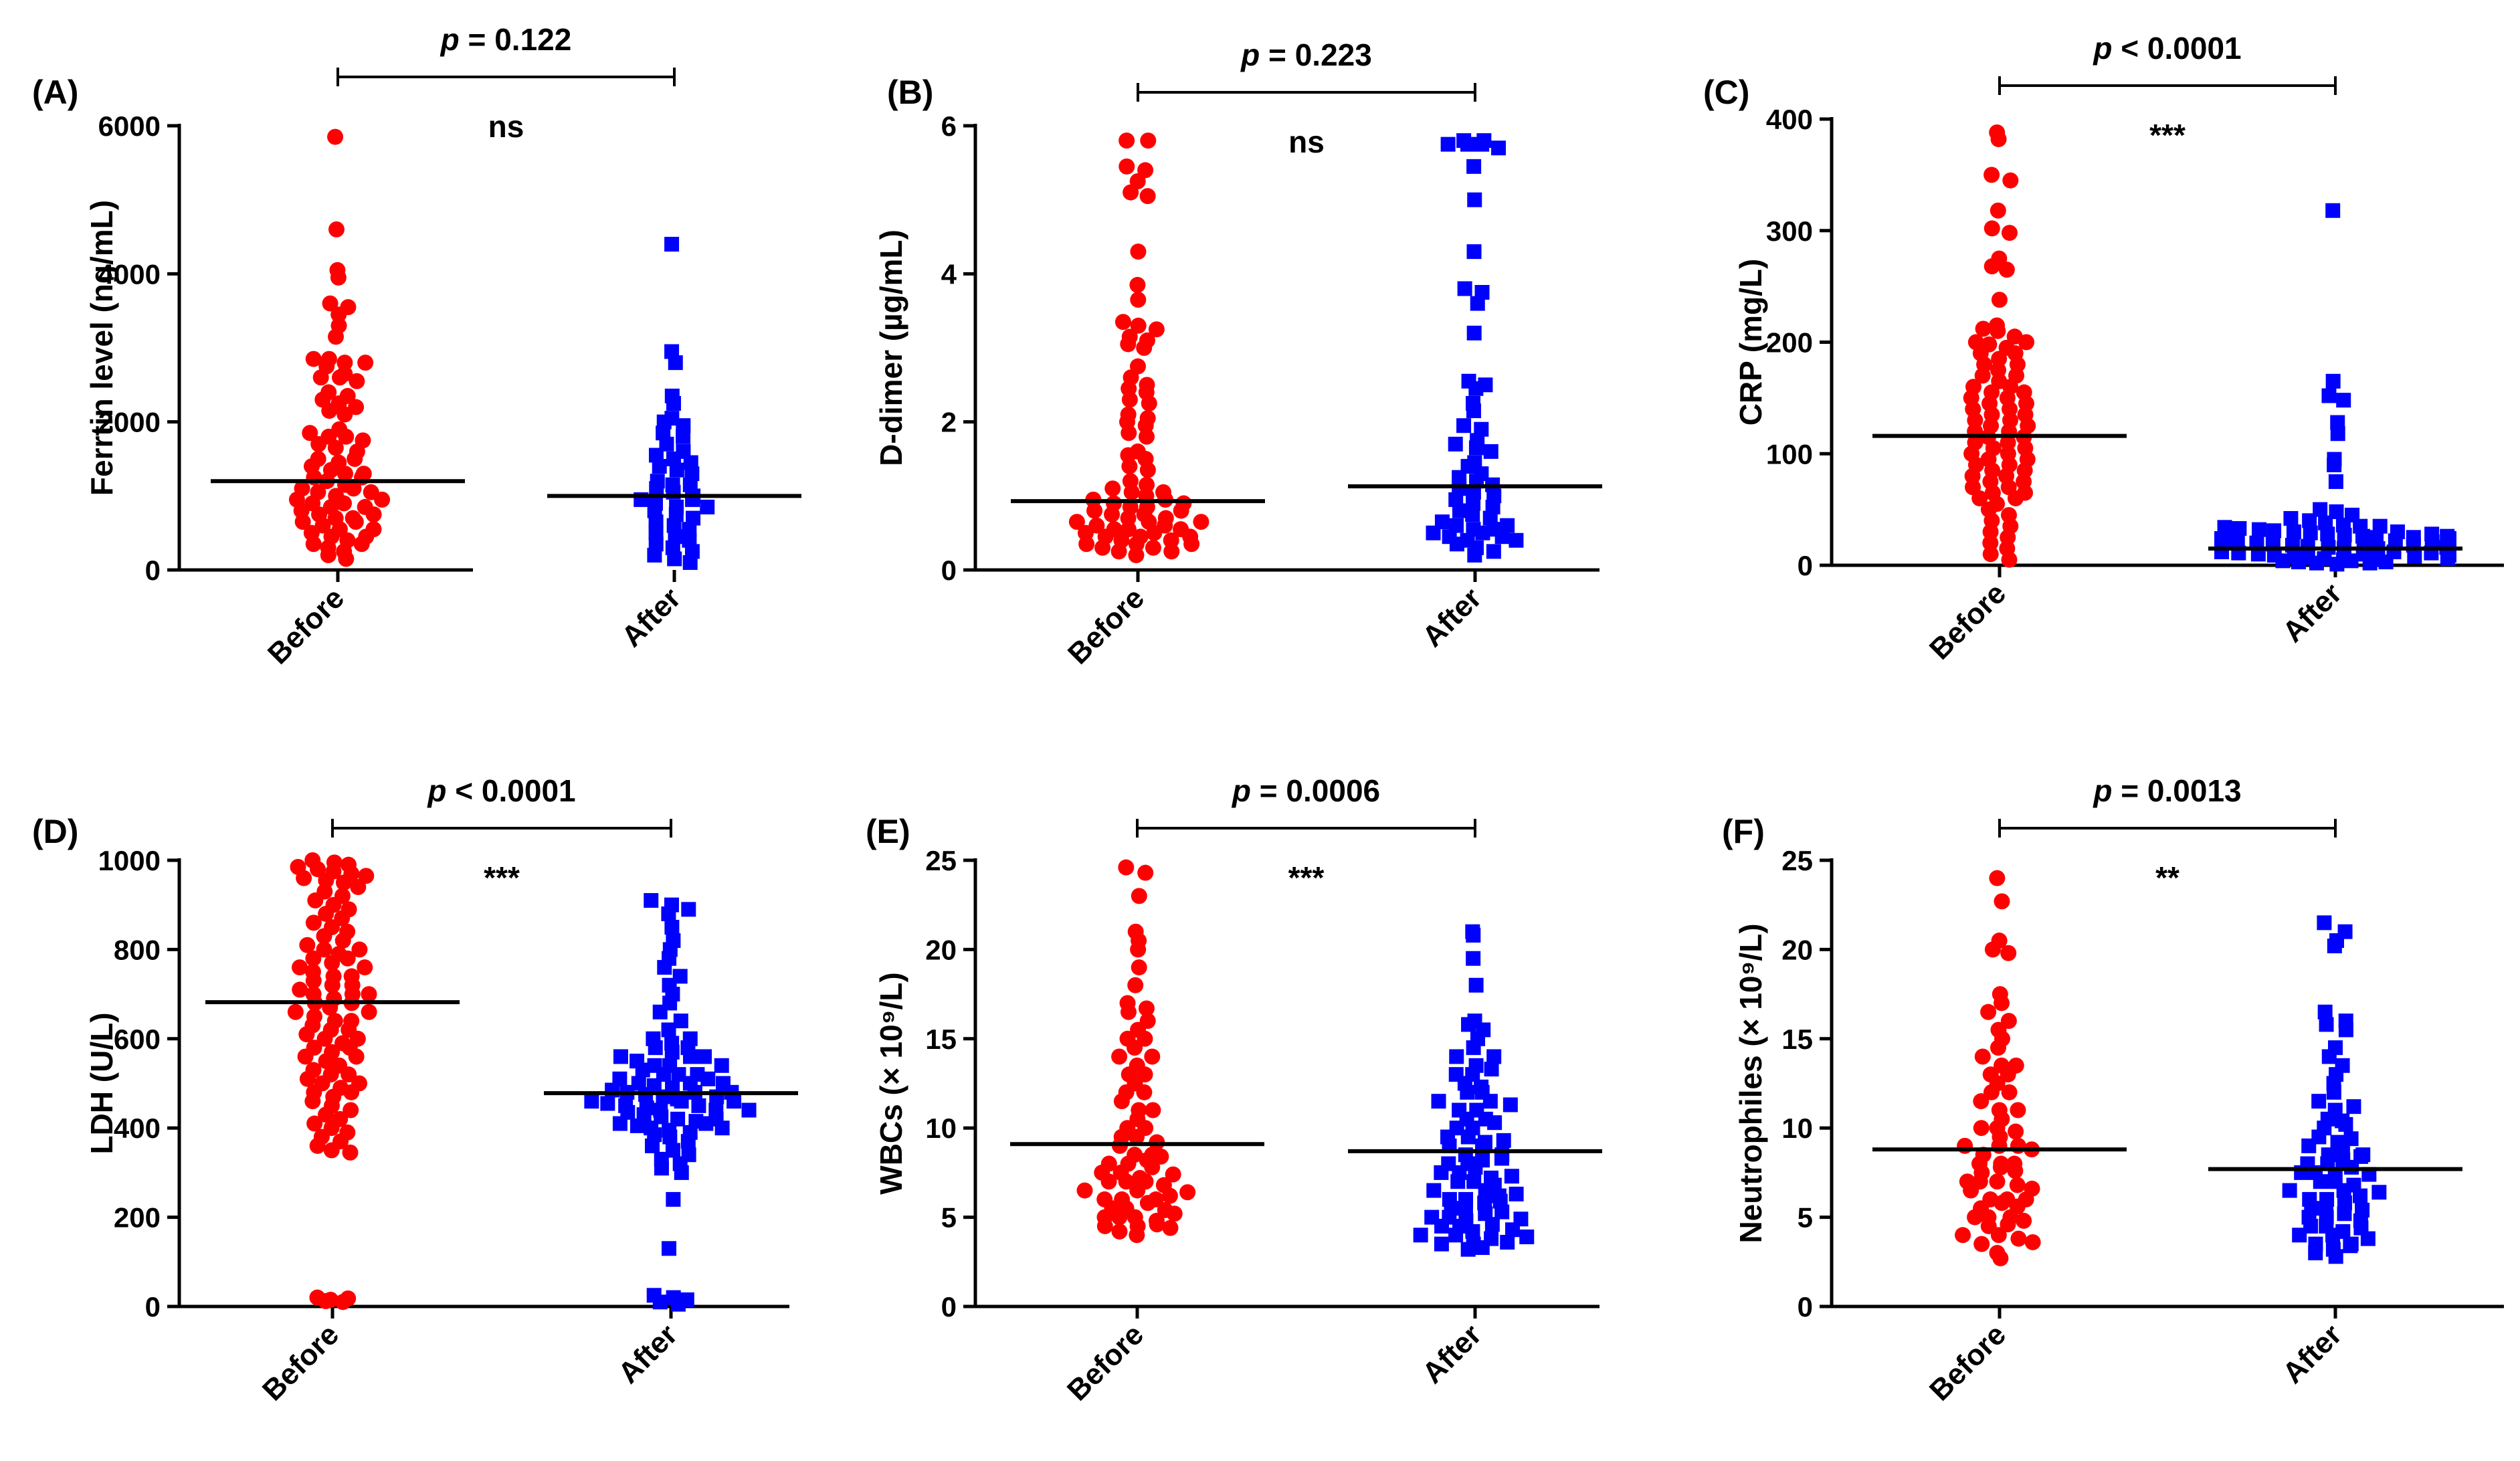  What do you see at coordinates (941, 1039) in the screenshot?
I see `panel-e-y-tick-label: 15` at bounding box center [941, 1039].